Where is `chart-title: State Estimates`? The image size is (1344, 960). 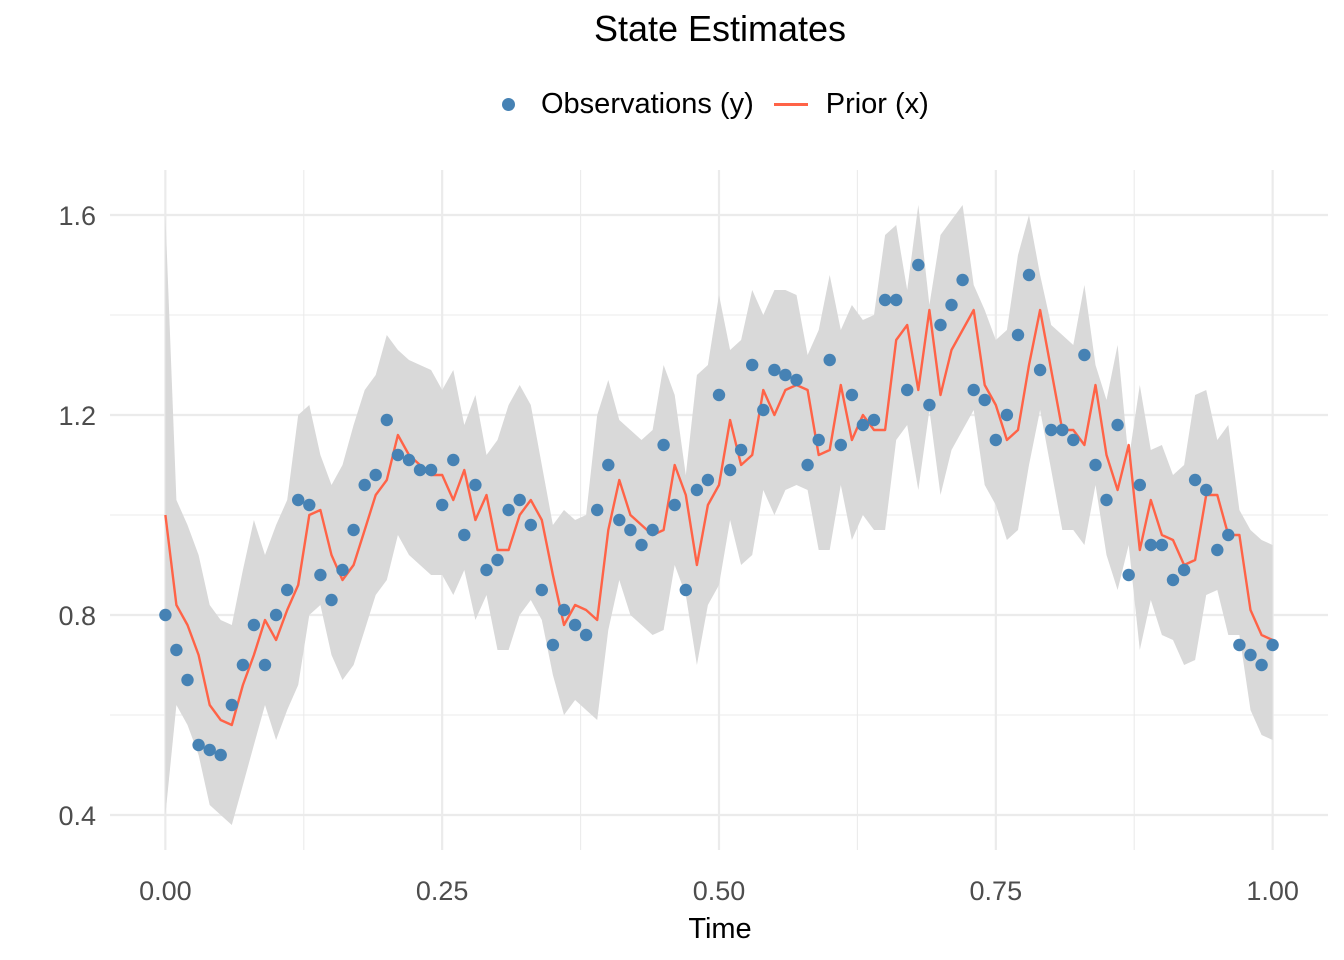 chart-title: State Estimates is located at coordinates (720, 28).